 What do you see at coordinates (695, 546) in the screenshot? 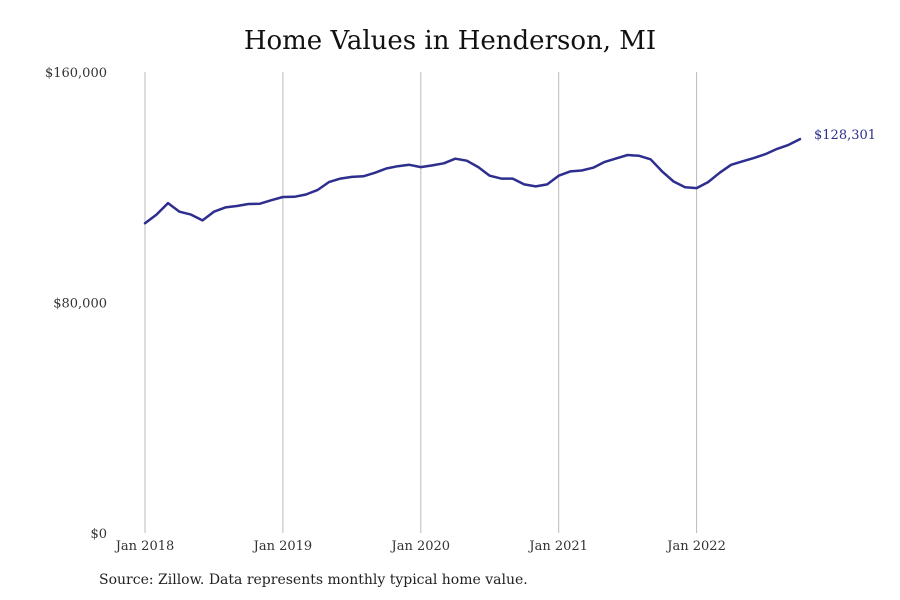
I see `x-tick-label: Jan 2022` at bounding box center [695, 546].